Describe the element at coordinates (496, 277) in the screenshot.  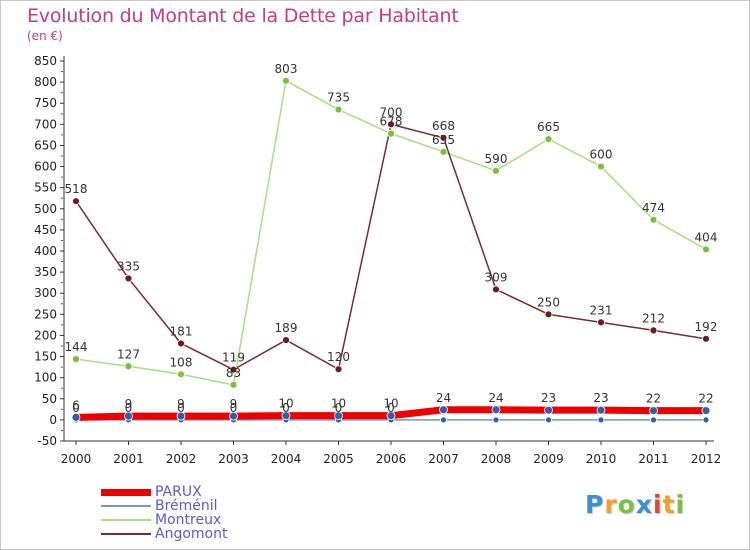
I see `data-label: 309` at that location.